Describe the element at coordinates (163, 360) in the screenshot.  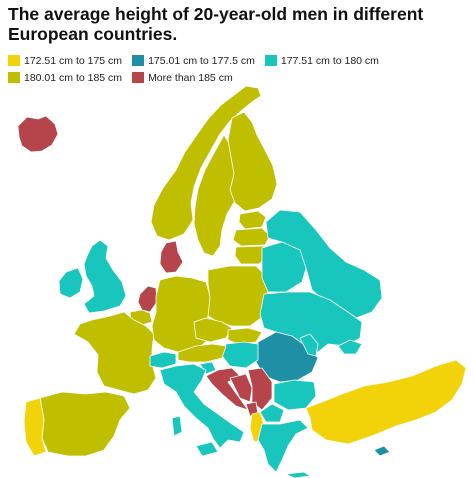
I see `region-switzerland` at that location.